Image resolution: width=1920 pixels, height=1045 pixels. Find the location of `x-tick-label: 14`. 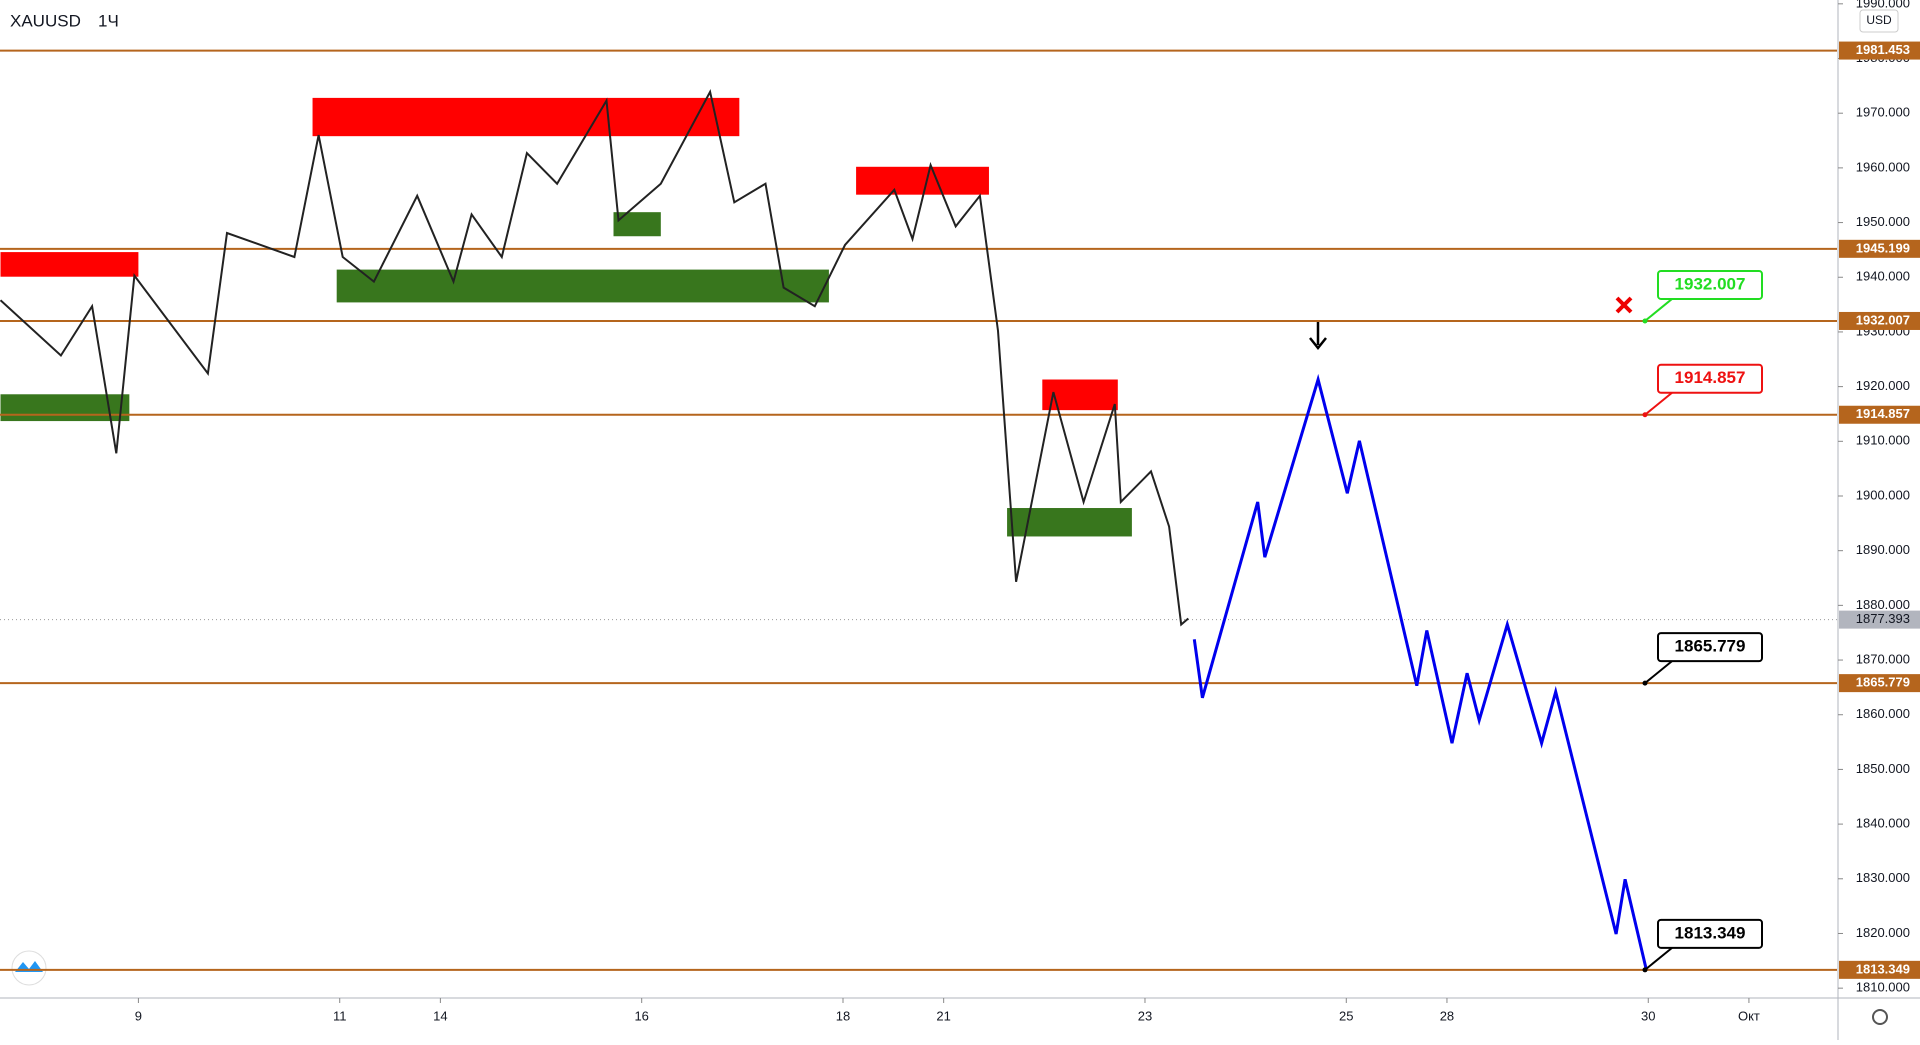

x-tick-label: 14 is located at coordinates (440, 1015).